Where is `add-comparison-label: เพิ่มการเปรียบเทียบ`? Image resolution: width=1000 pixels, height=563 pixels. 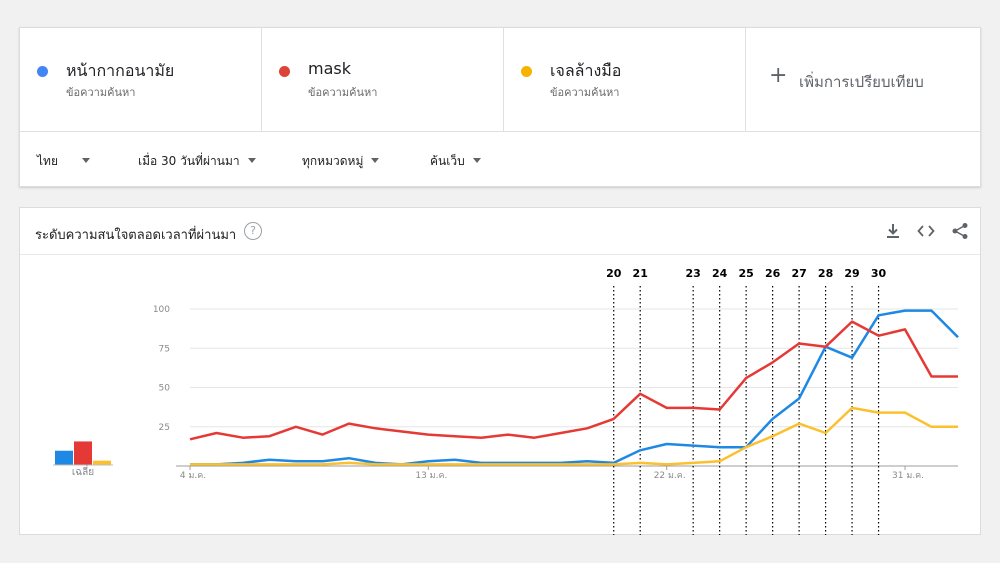
add-comparison-label: เพิ่มการเปรียบเทียบ is located at coordinates (861, 82).